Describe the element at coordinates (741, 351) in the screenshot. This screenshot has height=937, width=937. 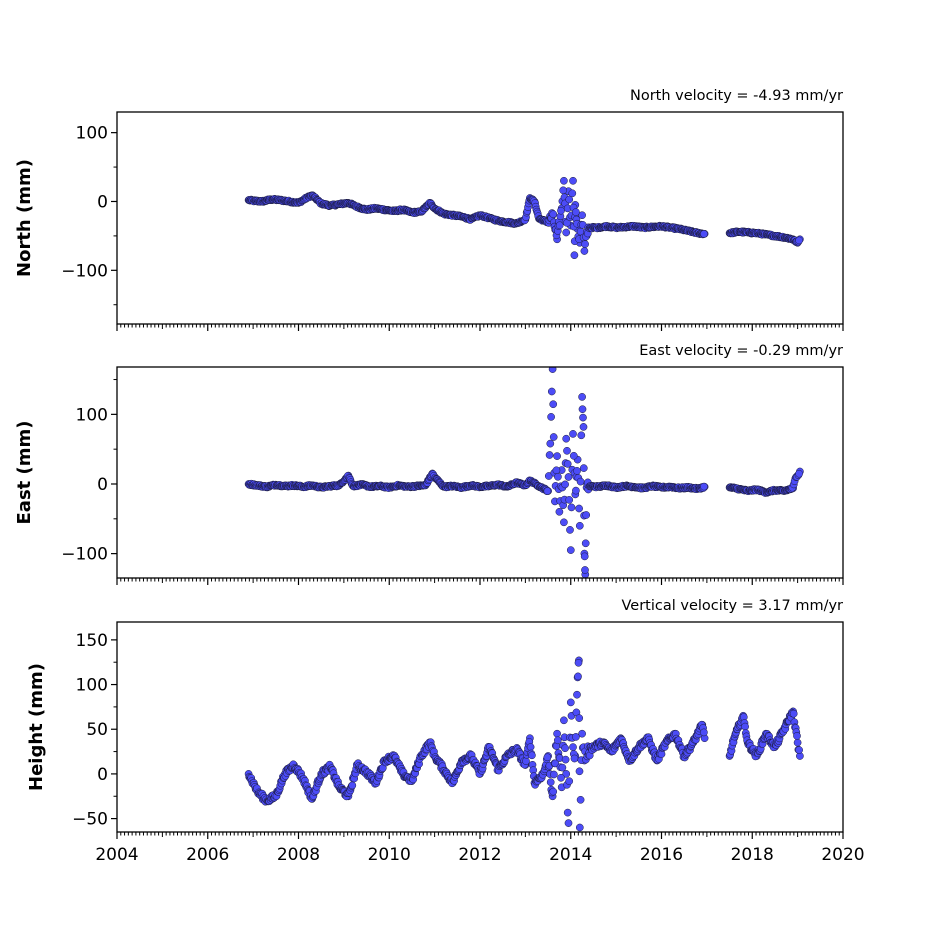
I see `east-velocity-label: East velocity = -0.29 mm/yr` at that location.